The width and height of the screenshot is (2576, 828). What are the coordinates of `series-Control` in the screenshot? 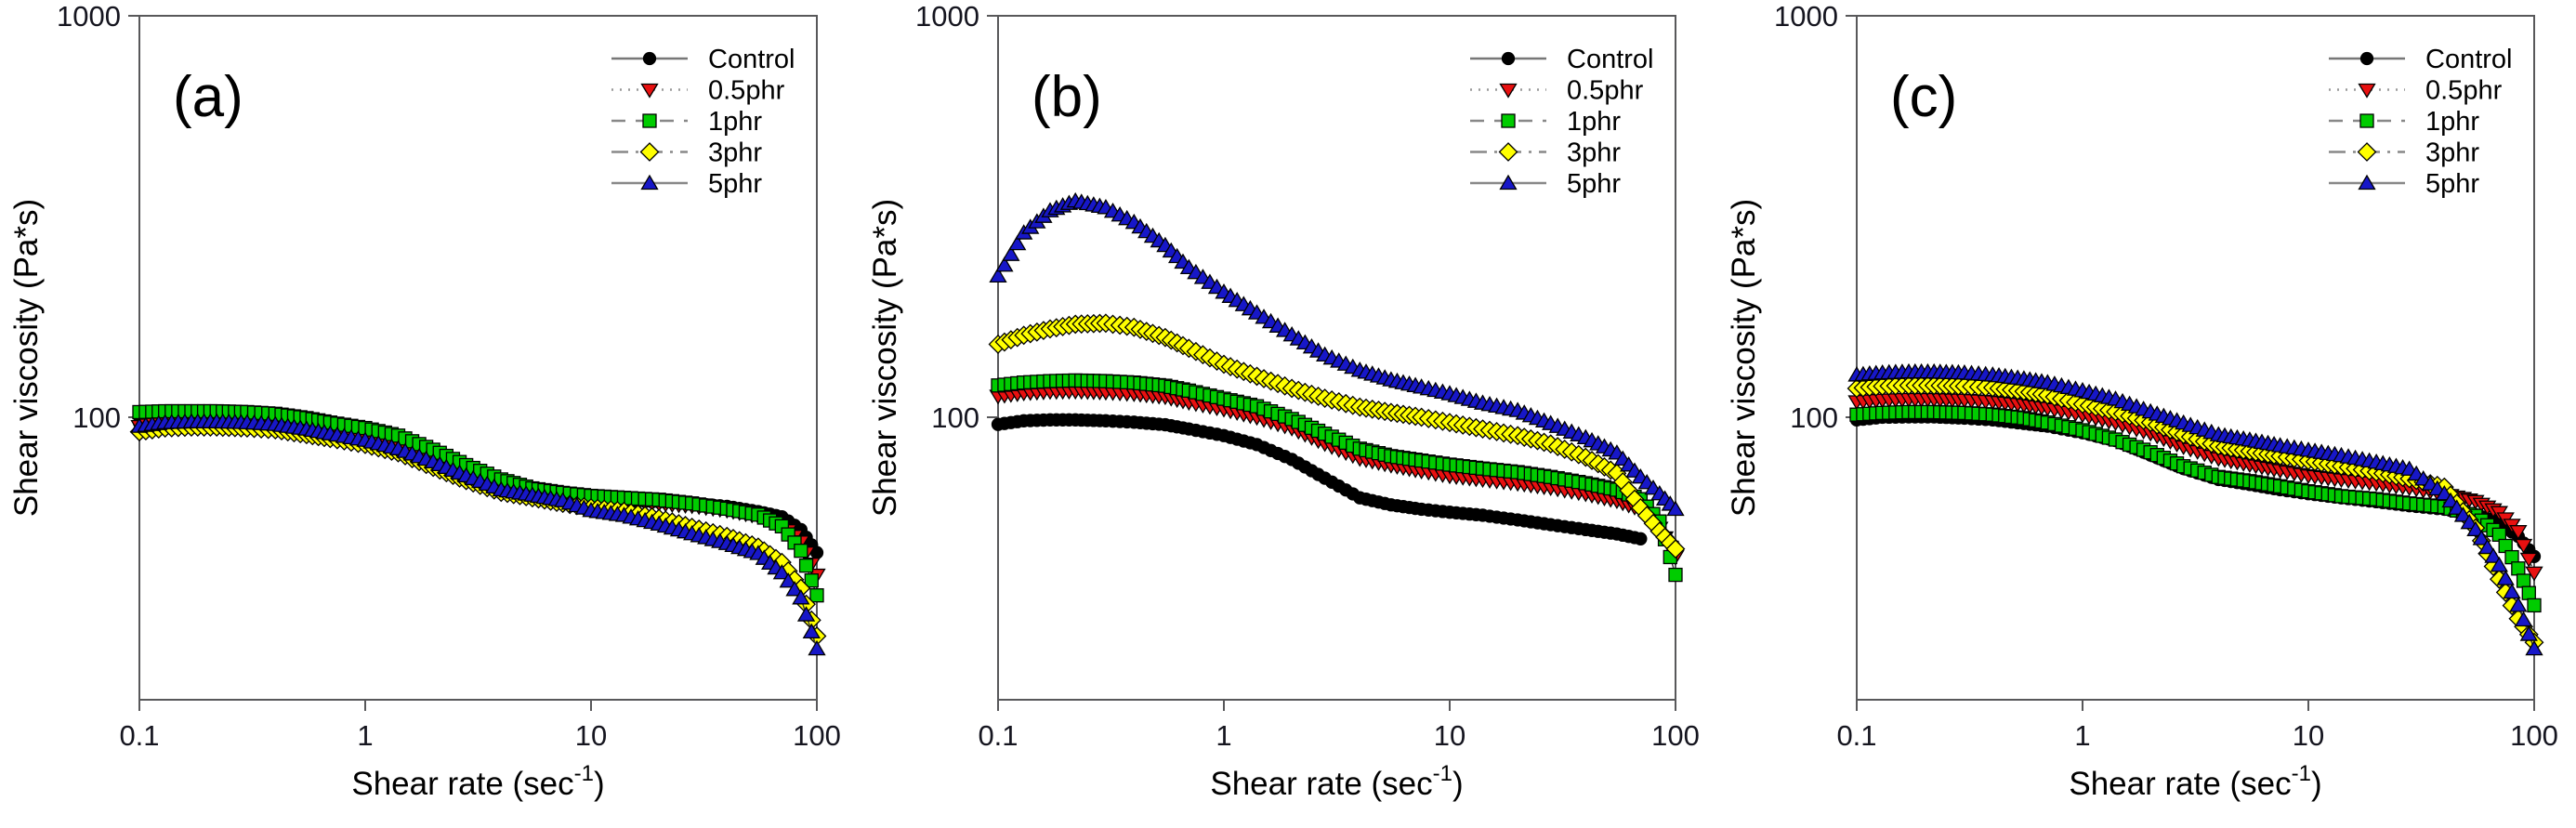 It's located at (1319, 479).